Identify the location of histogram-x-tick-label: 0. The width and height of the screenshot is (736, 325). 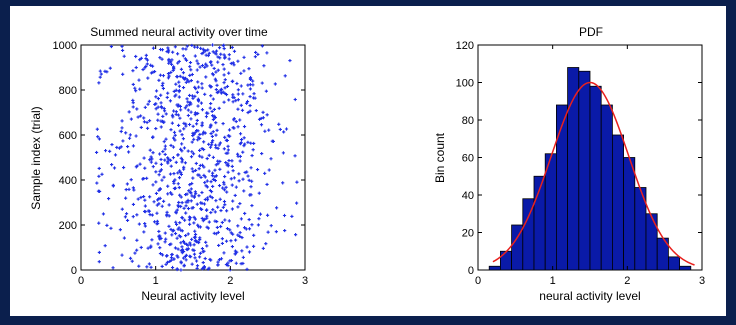
(478, 281).